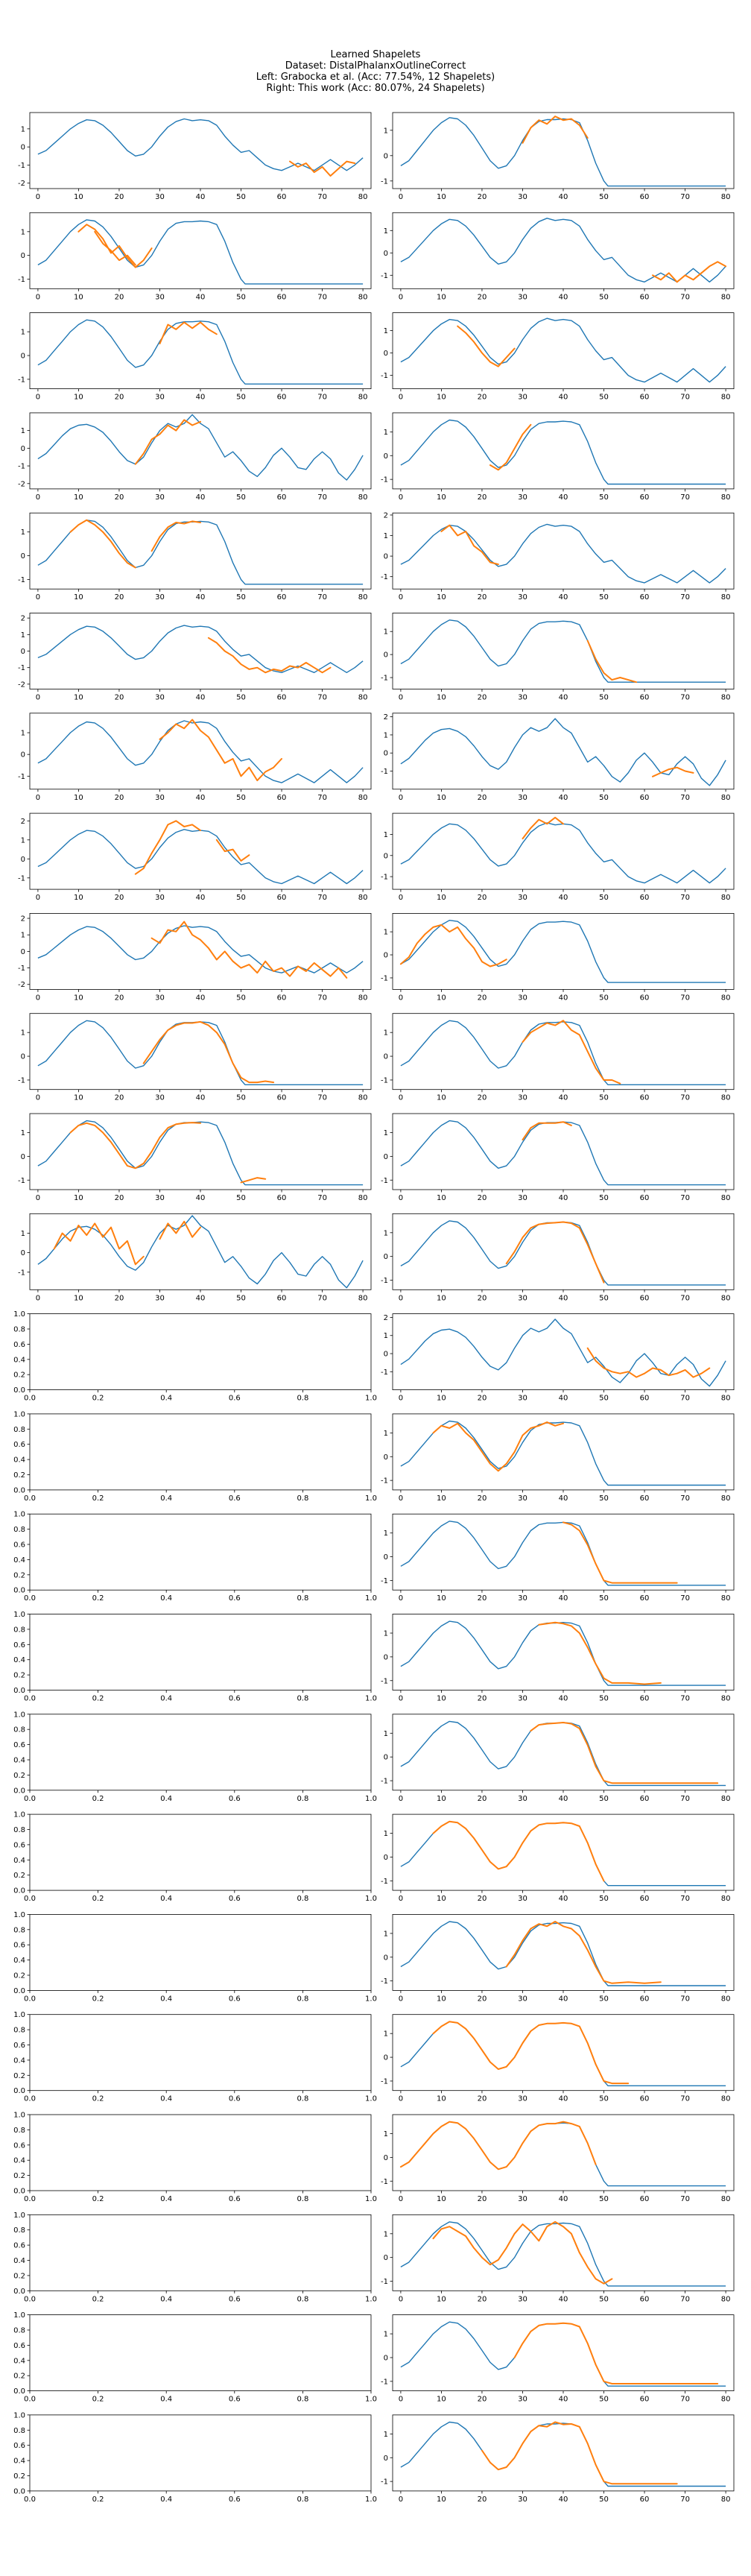  What do you see at coordinates (102, 544) in the screenshot?
I see `left-shapelet-line` at bounding box center [102, 544].